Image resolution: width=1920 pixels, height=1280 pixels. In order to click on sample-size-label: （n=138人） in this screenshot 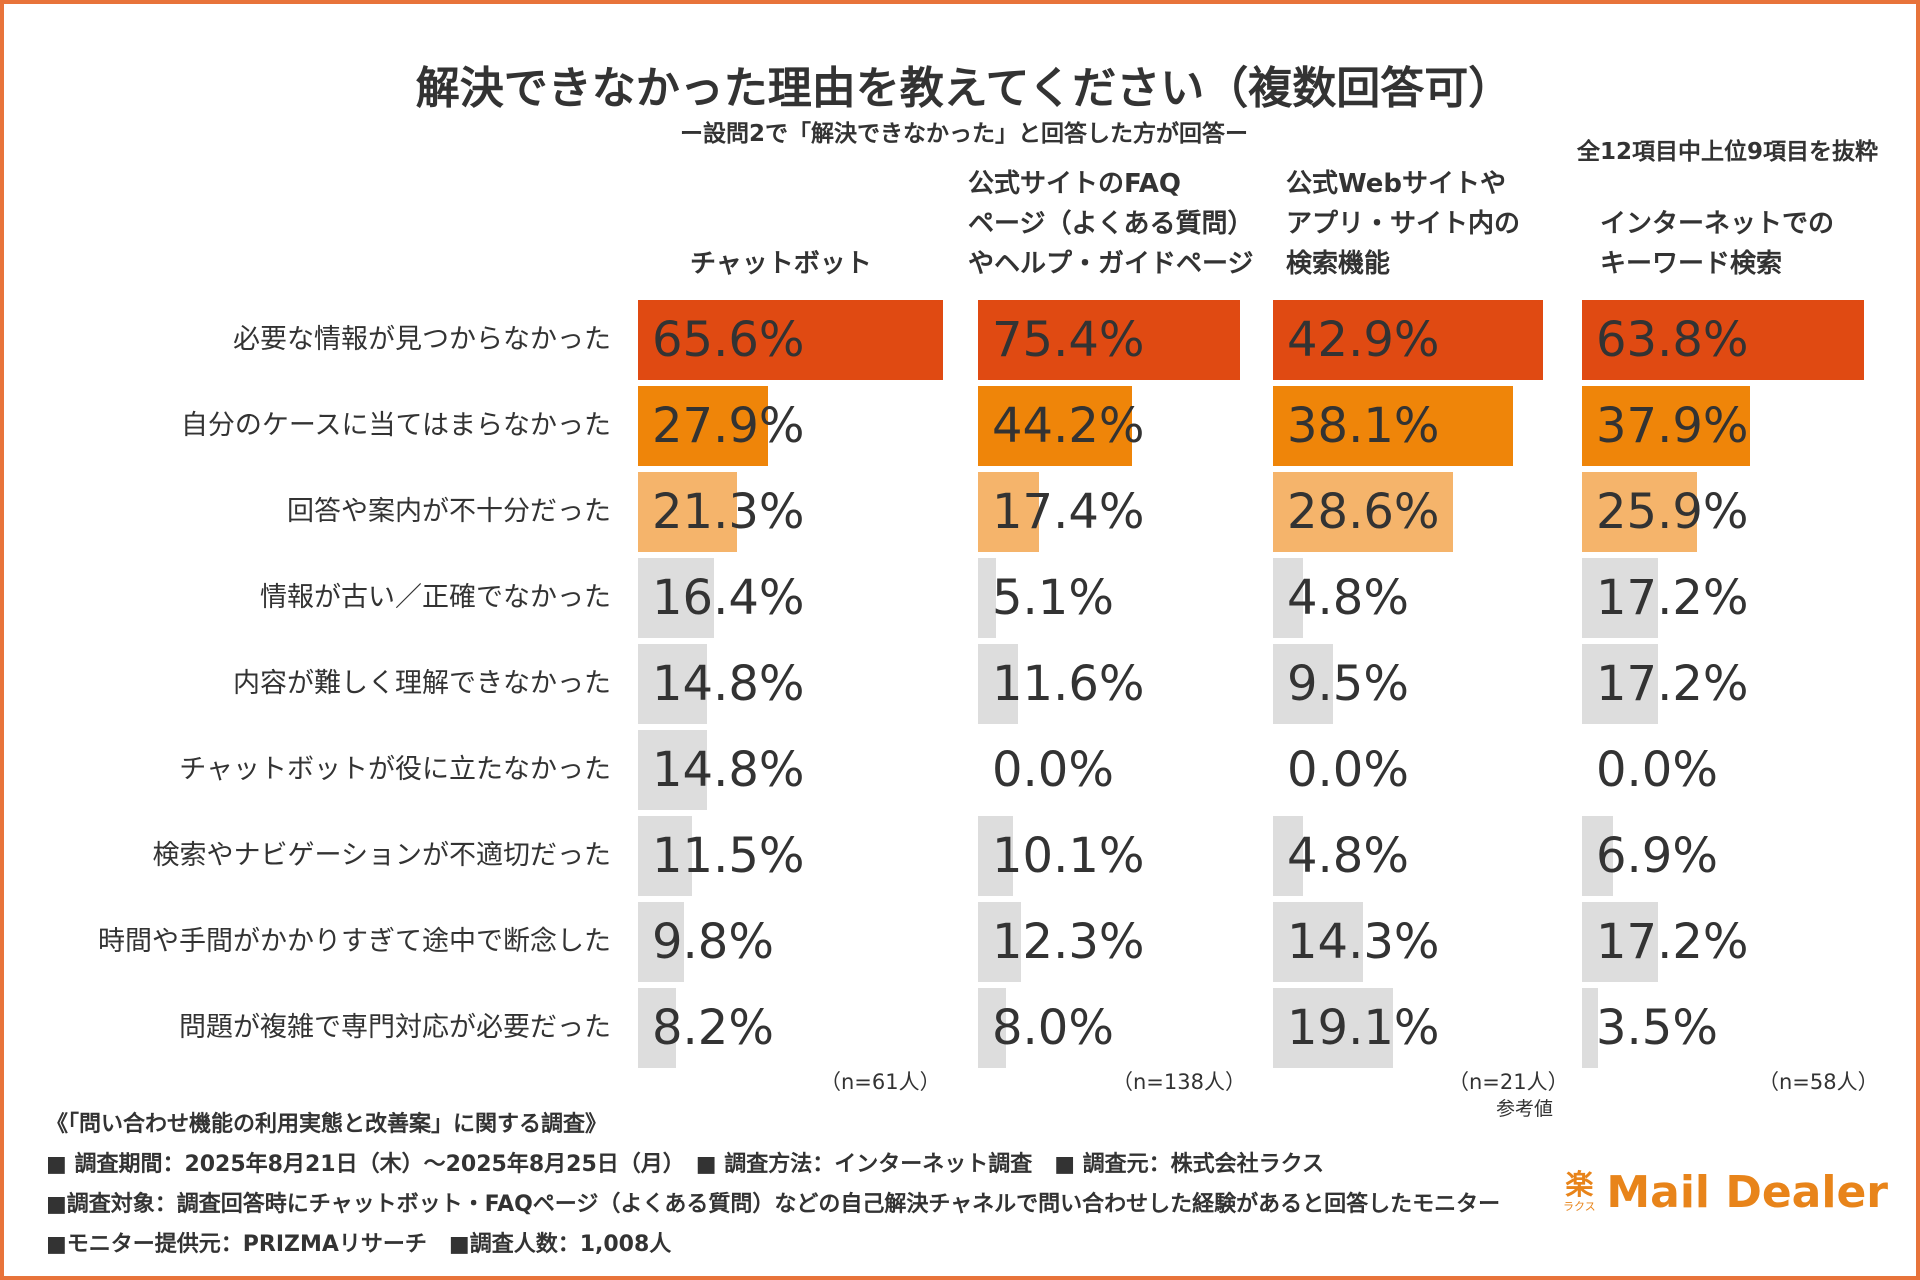, I will do `click(1179, 1082)`.